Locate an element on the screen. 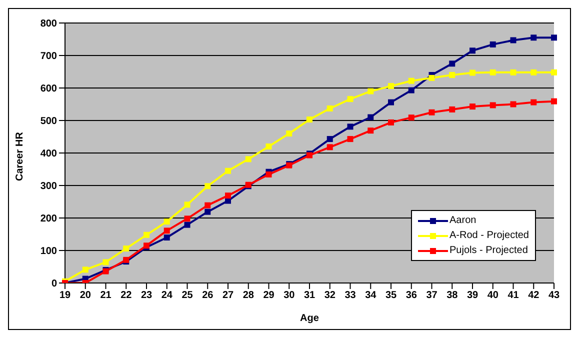  y-tick-label: 200 is located at coordinates (49, 219).